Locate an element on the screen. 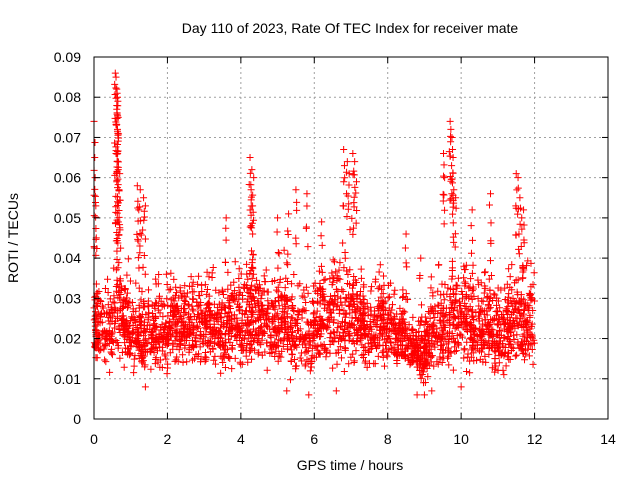 Image resolution: width=640 pixels, height=480 pixels. x-tick-label: 12 is located at coordinates (535, 439).